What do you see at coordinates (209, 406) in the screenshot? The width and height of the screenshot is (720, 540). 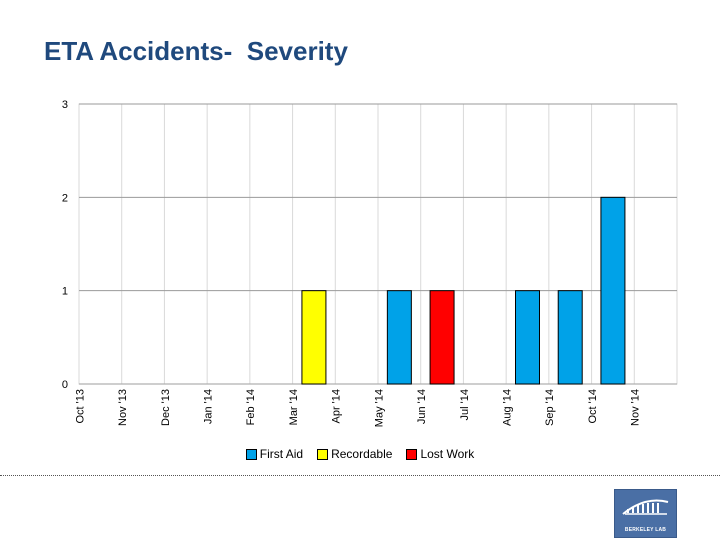 I see `x-tick-label: Jan '14` at bounding box center [209, 406].